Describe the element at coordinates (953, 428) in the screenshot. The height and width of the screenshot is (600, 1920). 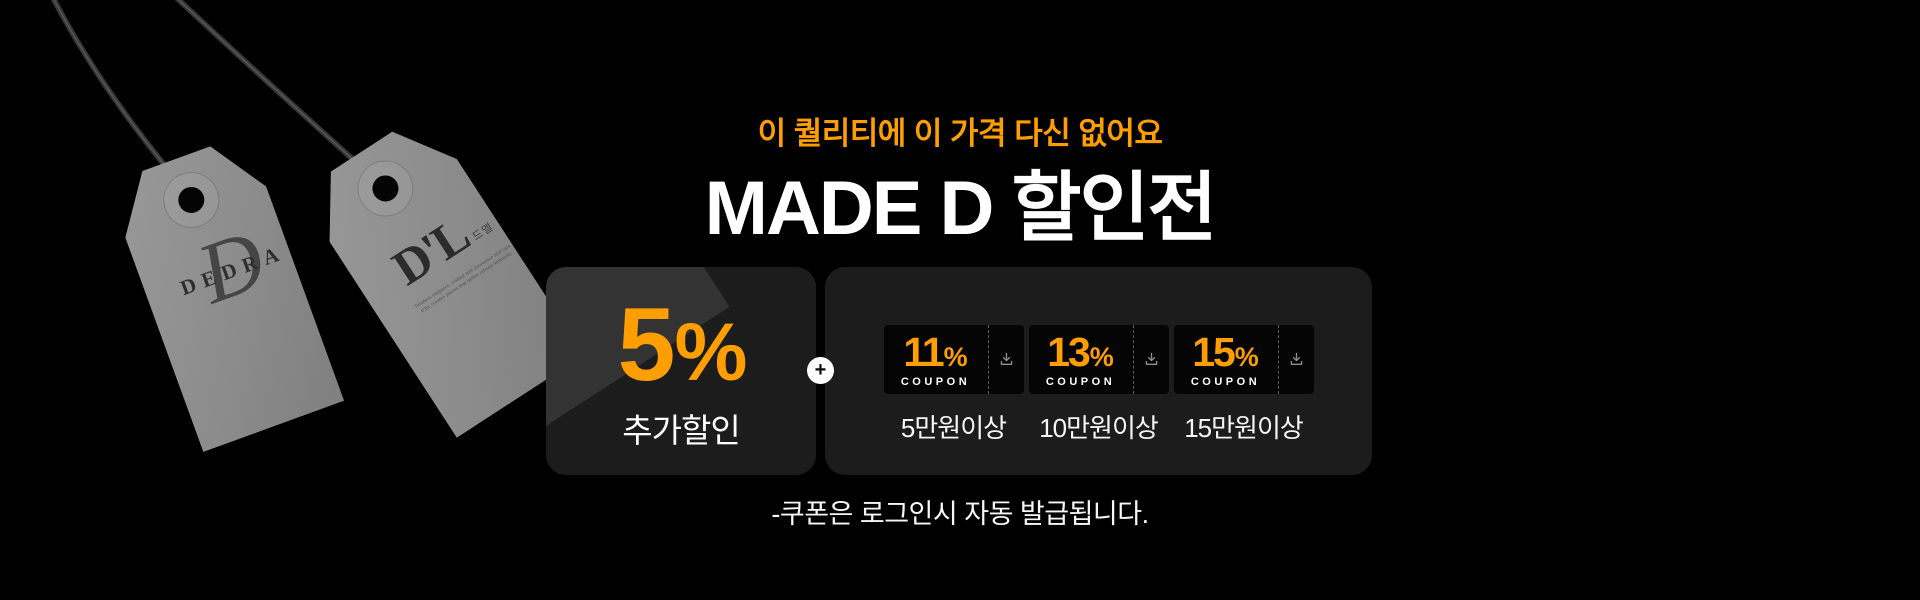
I see `coupon-condition: 5만원이상` at that location.